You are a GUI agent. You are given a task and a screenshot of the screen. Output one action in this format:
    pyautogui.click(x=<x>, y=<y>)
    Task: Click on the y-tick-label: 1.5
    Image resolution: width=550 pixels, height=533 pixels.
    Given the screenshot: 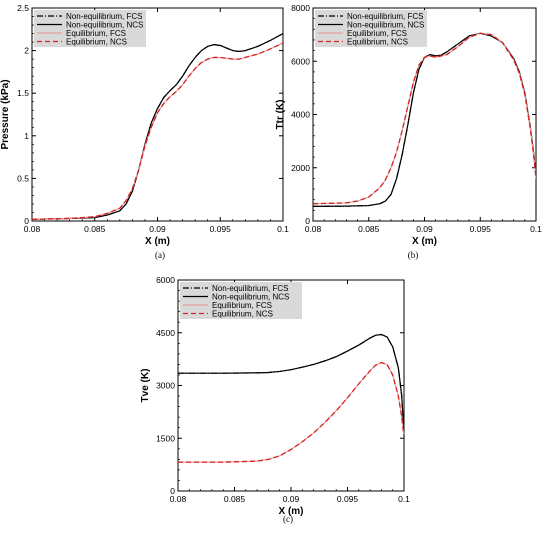 What is the action you would take?
    pyautogui.click(x=23, y=93)
    